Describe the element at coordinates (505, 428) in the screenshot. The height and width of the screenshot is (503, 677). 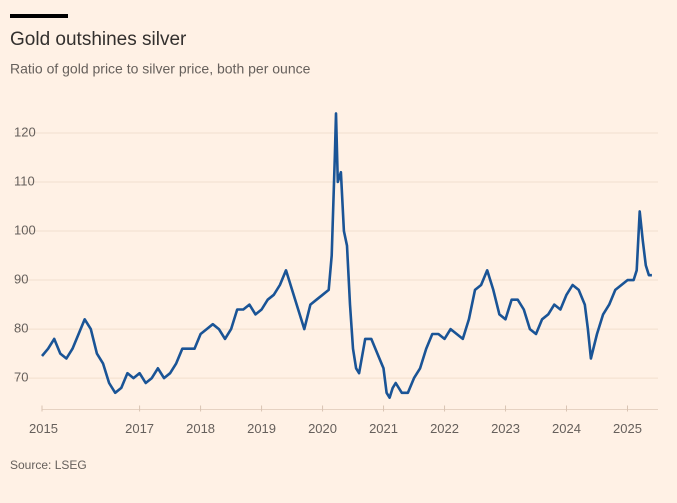
I see `x-tick-label: 2023` at that location.